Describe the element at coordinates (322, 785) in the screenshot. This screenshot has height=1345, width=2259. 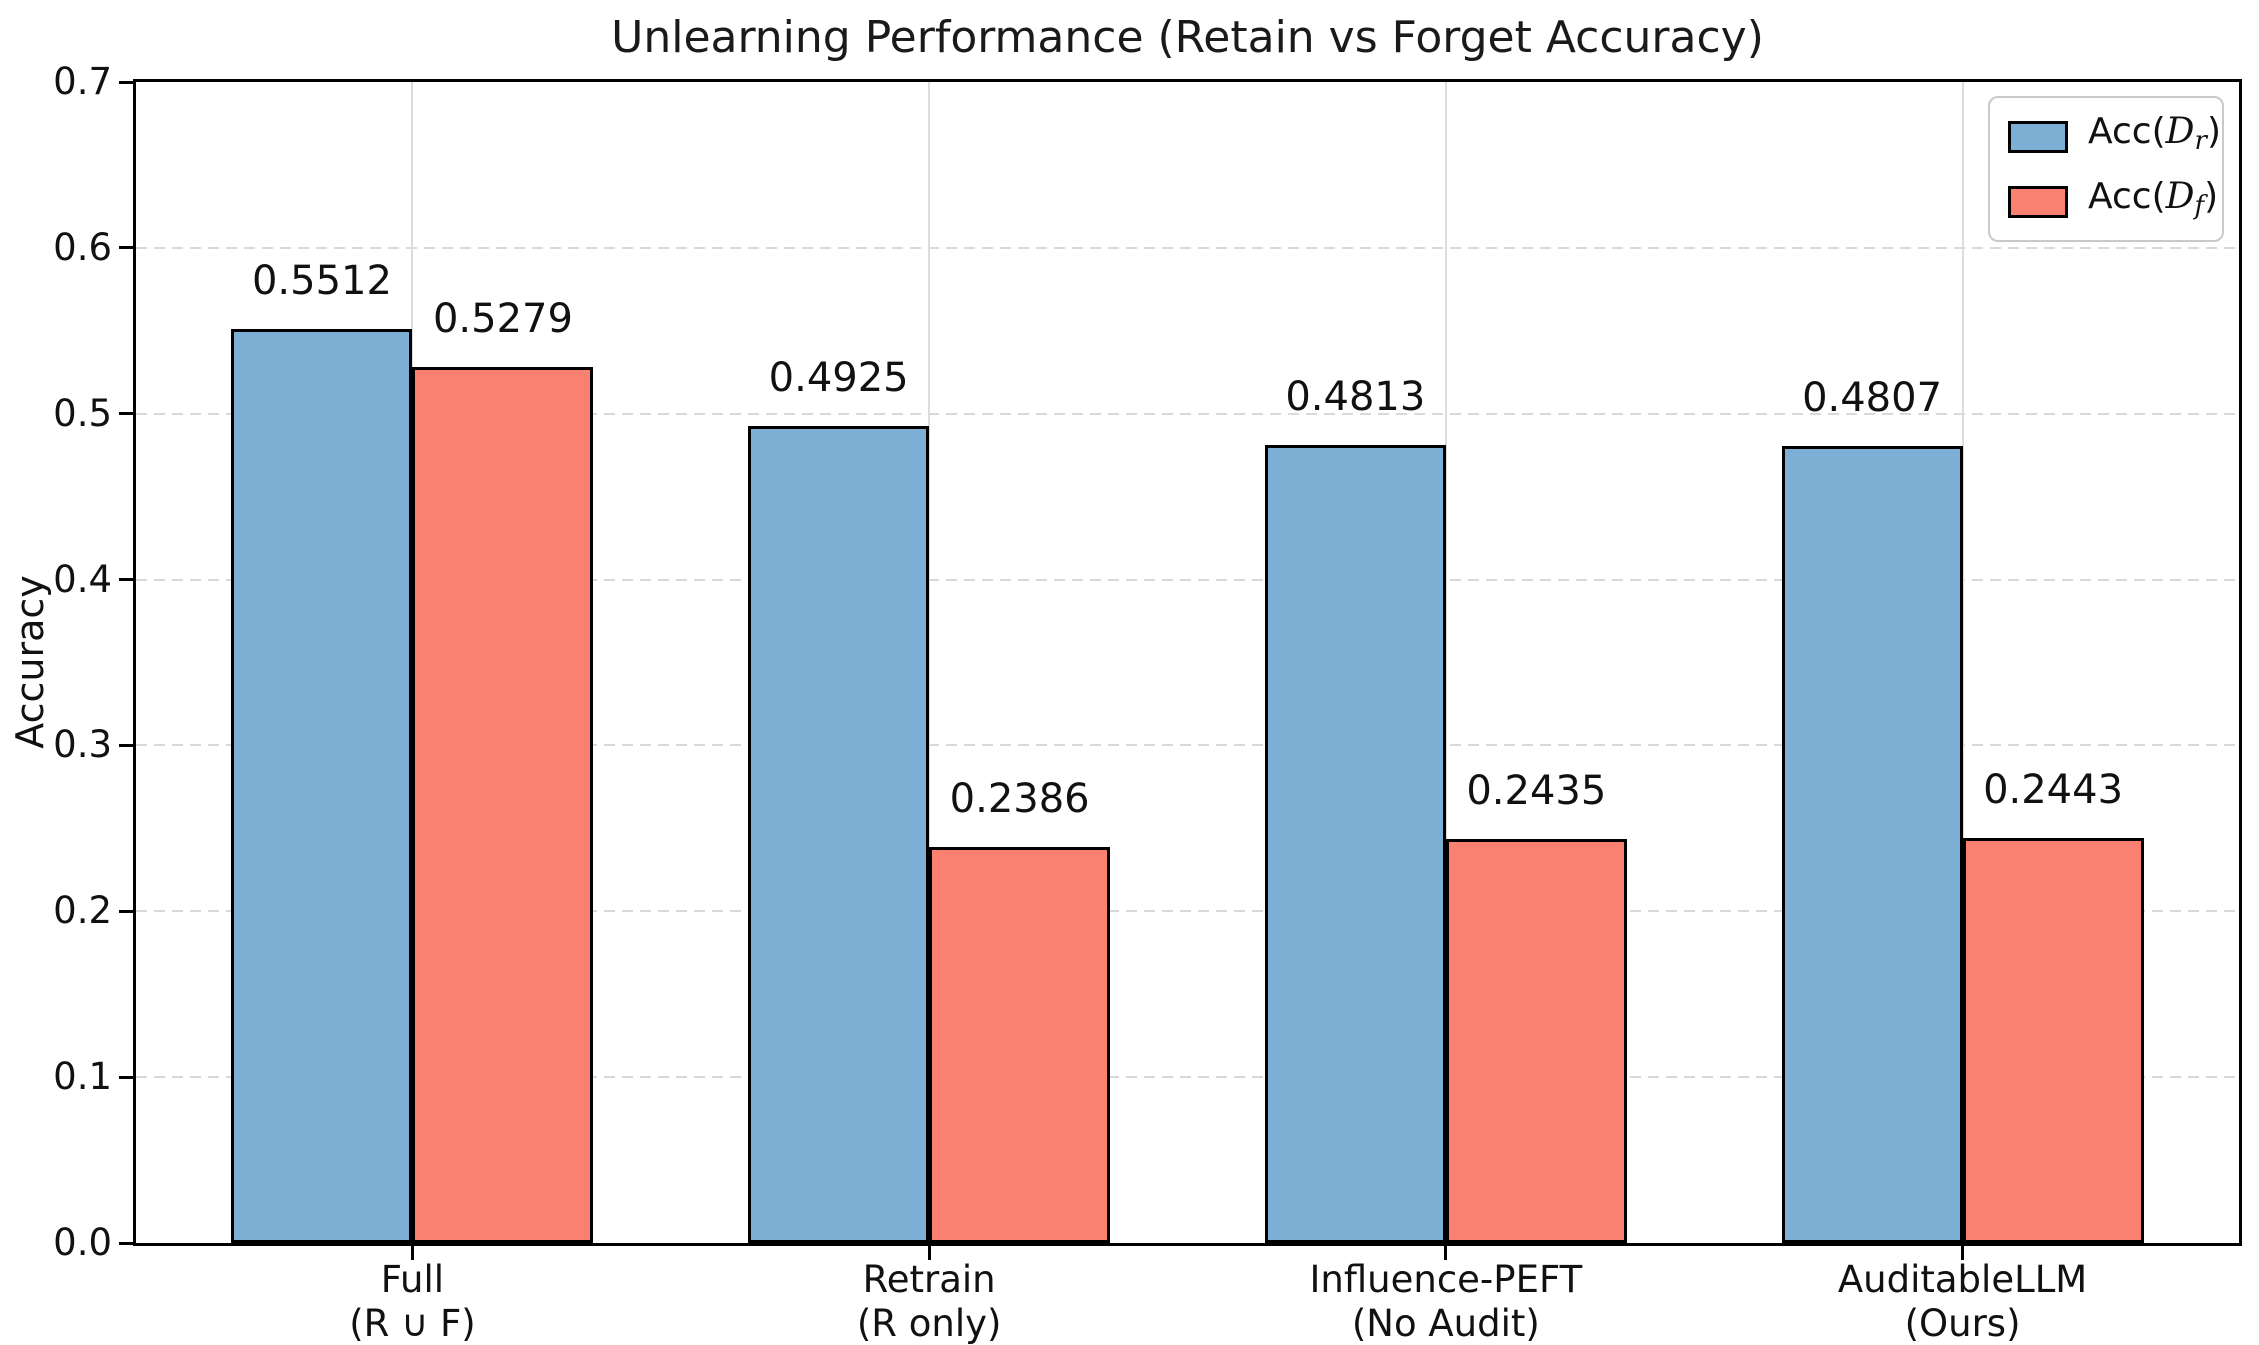
I see `bar-acc-dr-full` at that location.